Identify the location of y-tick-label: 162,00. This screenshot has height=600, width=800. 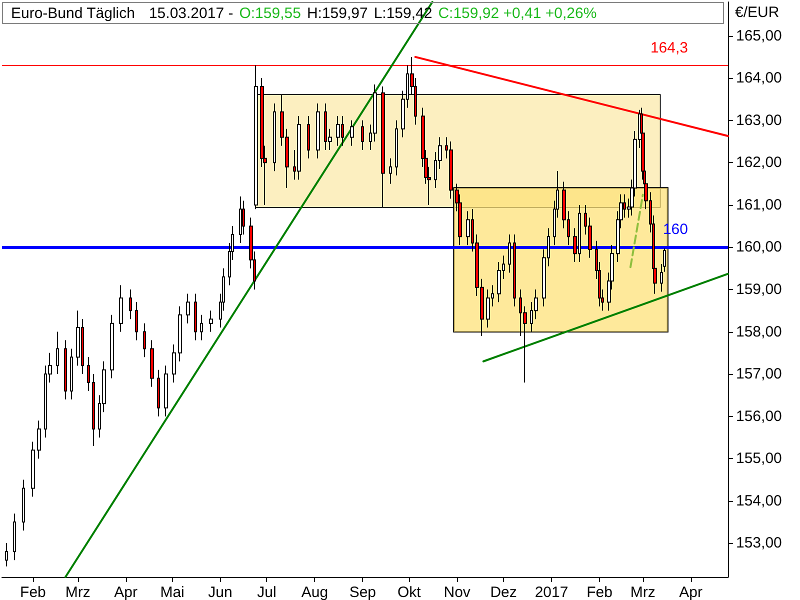
(759, 163).